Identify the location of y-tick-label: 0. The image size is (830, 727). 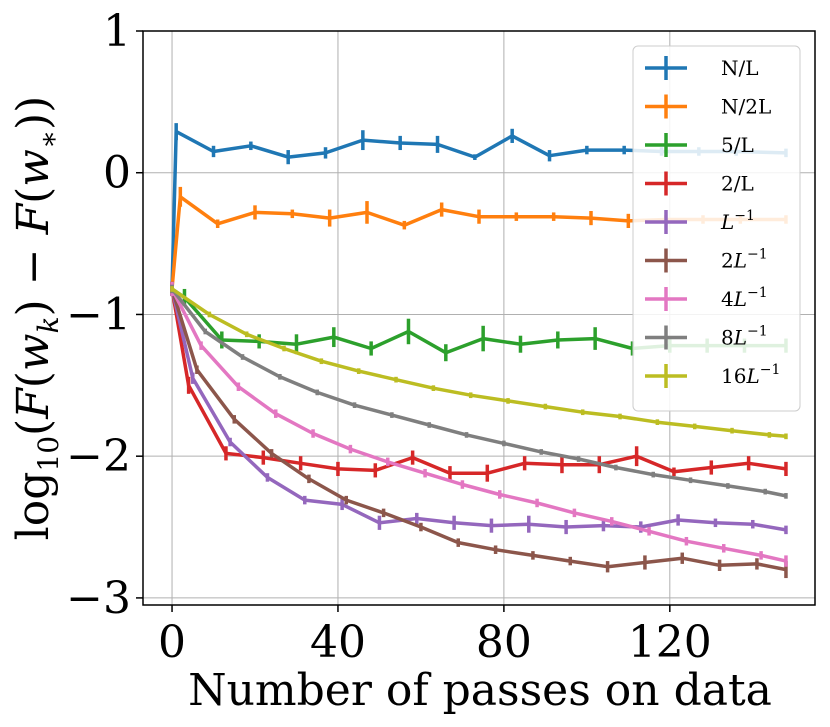
(117, 173).